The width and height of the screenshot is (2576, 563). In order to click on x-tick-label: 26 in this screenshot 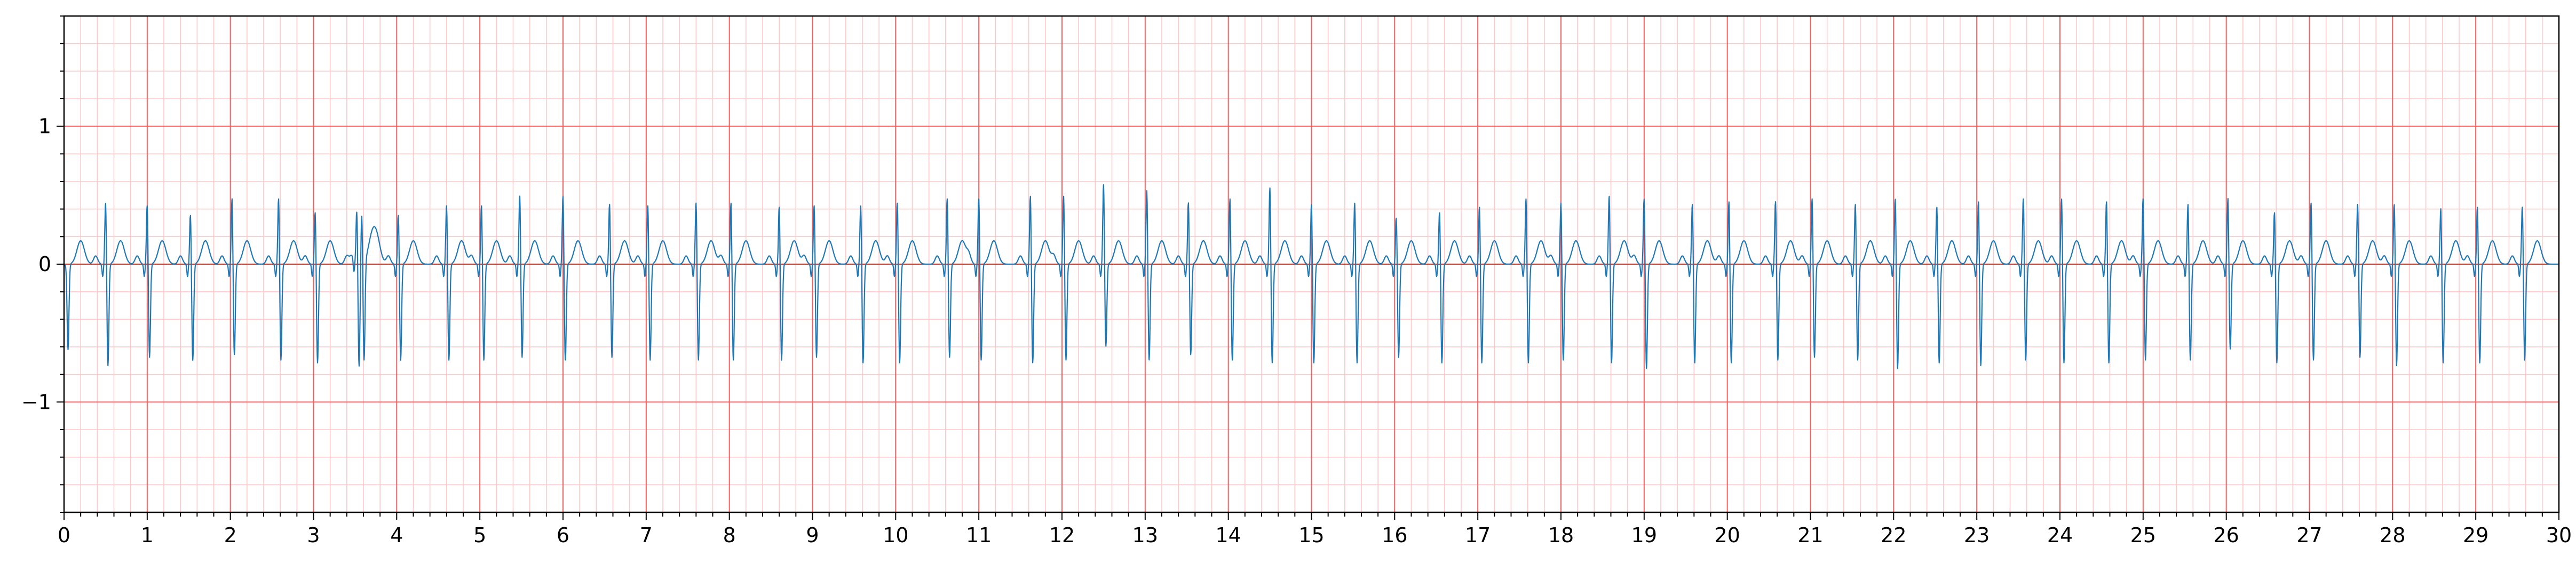, I will do `click(2226, 535)`.